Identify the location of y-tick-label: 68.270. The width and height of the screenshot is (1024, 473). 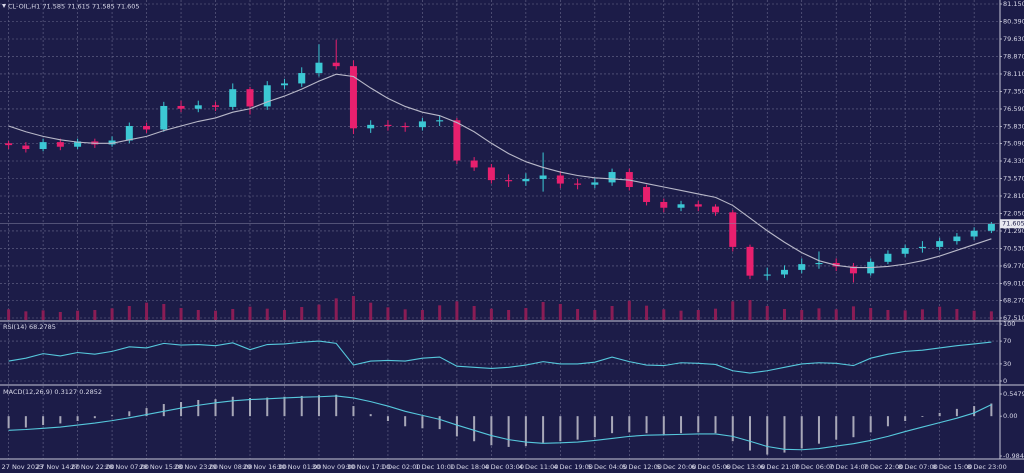
(1013, 301).